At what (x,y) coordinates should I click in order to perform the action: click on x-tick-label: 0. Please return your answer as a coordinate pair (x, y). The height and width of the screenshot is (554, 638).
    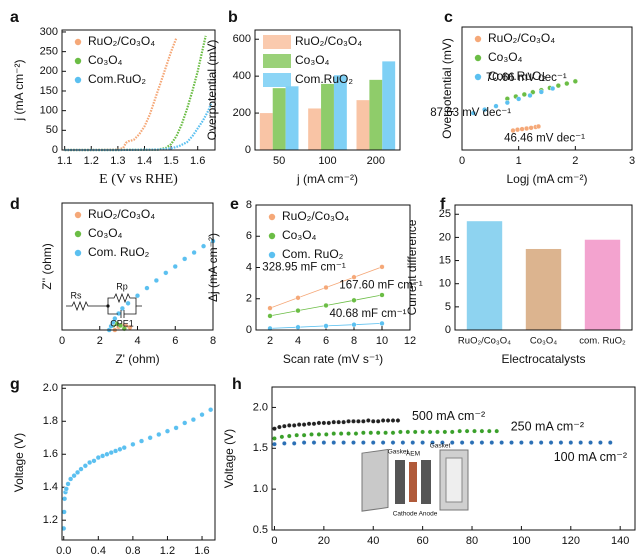
    Looking at the image, I should click on (462, 161).